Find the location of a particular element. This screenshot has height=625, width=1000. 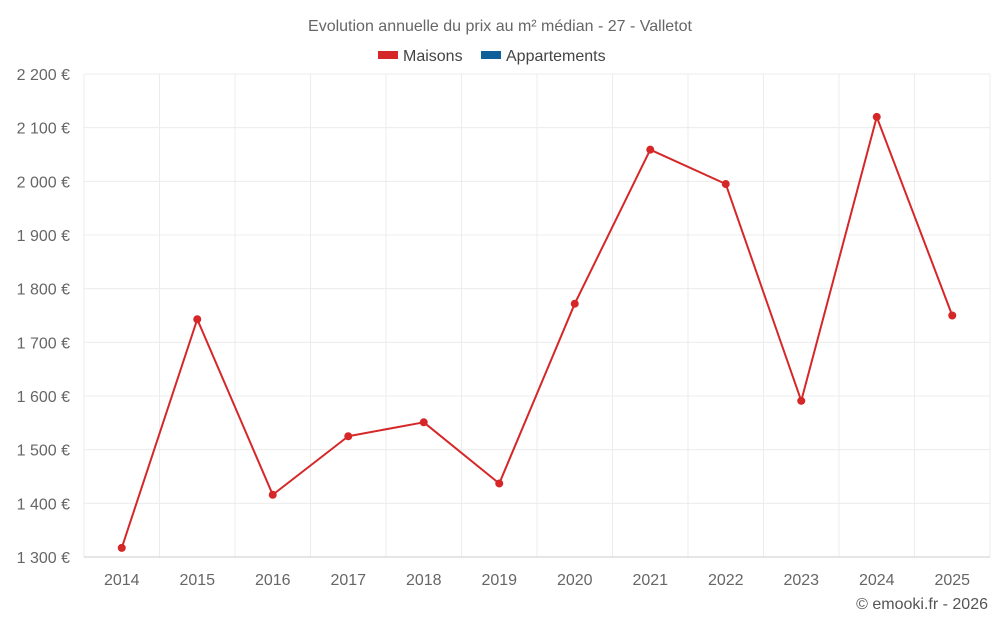

x-tick-label: 2016 is located at coordinates (273, 580).